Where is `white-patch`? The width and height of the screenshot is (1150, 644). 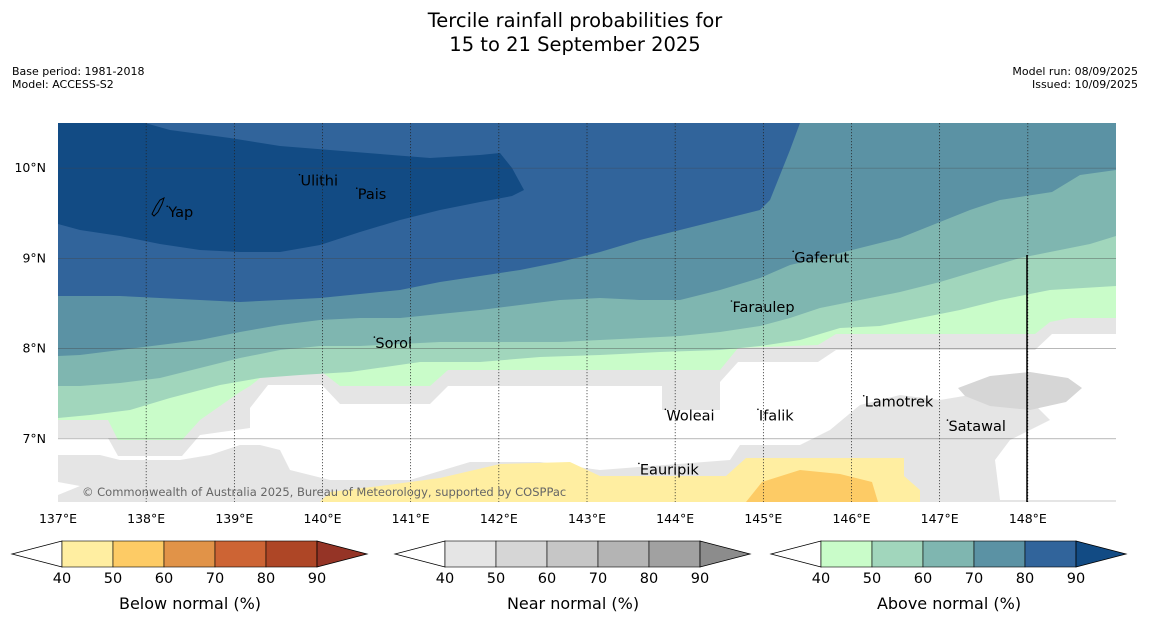
white-patch is located at coordinates (69, 488).